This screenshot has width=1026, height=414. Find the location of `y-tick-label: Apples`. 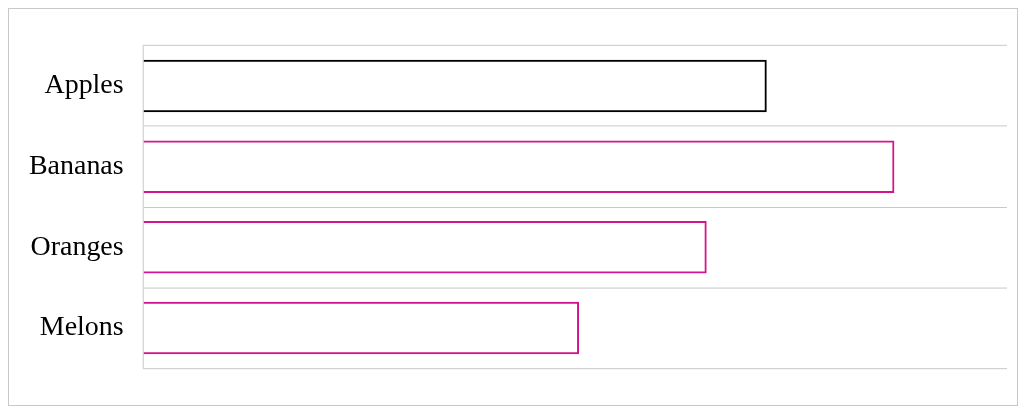

y-tick-label: Apples is located at coordinates (84, 84).